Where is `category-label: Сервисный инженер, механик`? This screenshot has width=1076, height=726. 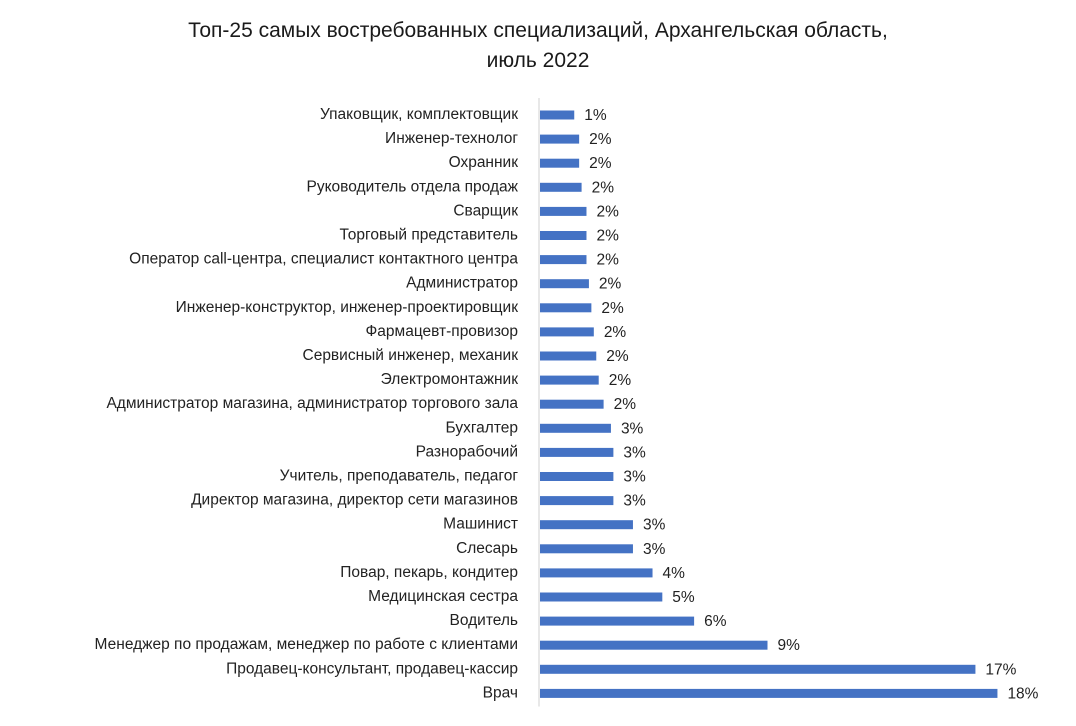
category-label: Сервисный инженер, механик is located at coordinates (411, 355).